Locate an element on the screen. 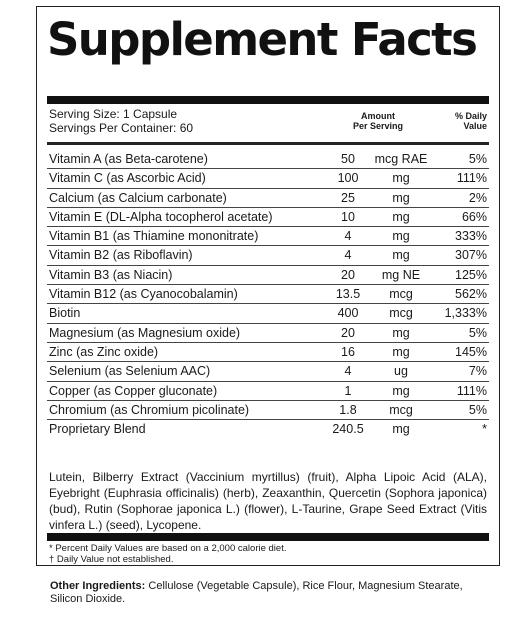 This screenshot has height=619, width=532. nutrient-row: Vitamin B2 (as Riboflavin) 4 mg 307% is located at coordinates (268, 256).